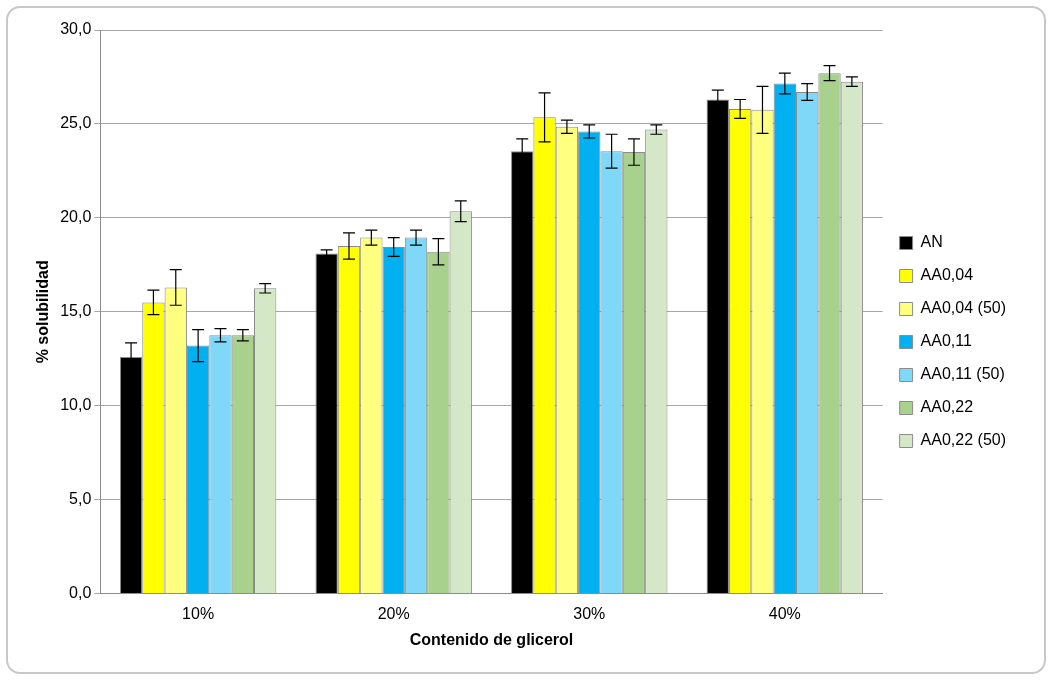 This screenshot has height=684, width=1056. I want to click on y-tick-label: 20,0, so click(76, 217).